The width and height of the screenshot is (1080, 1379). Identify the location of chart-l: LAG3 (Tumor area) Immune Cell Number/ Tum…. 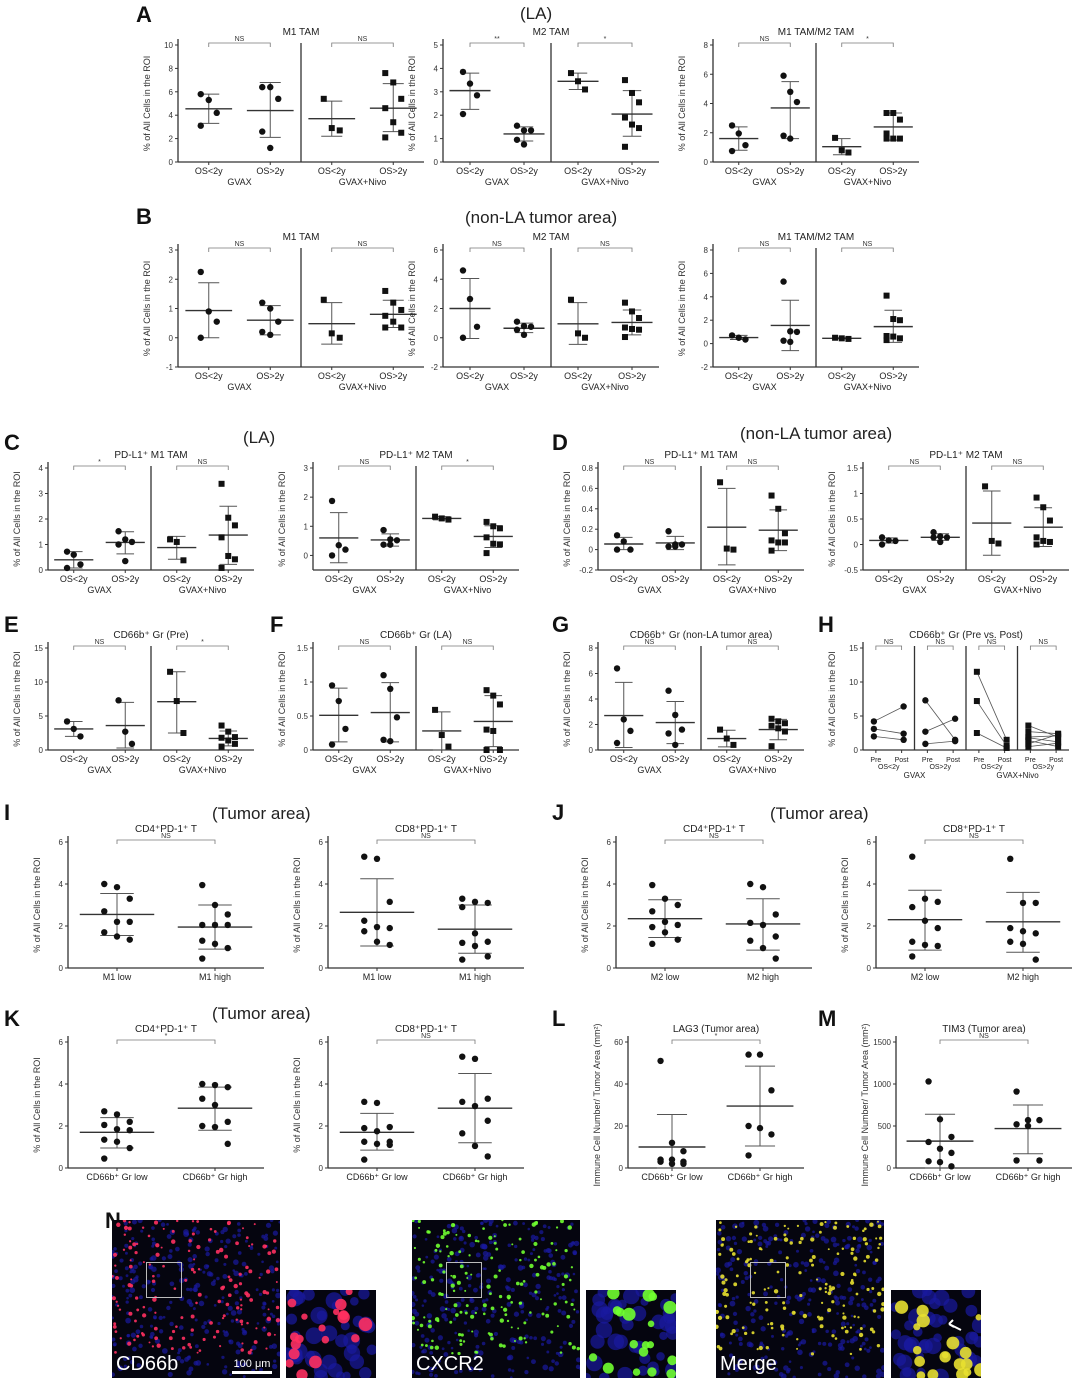
(700, 1109).